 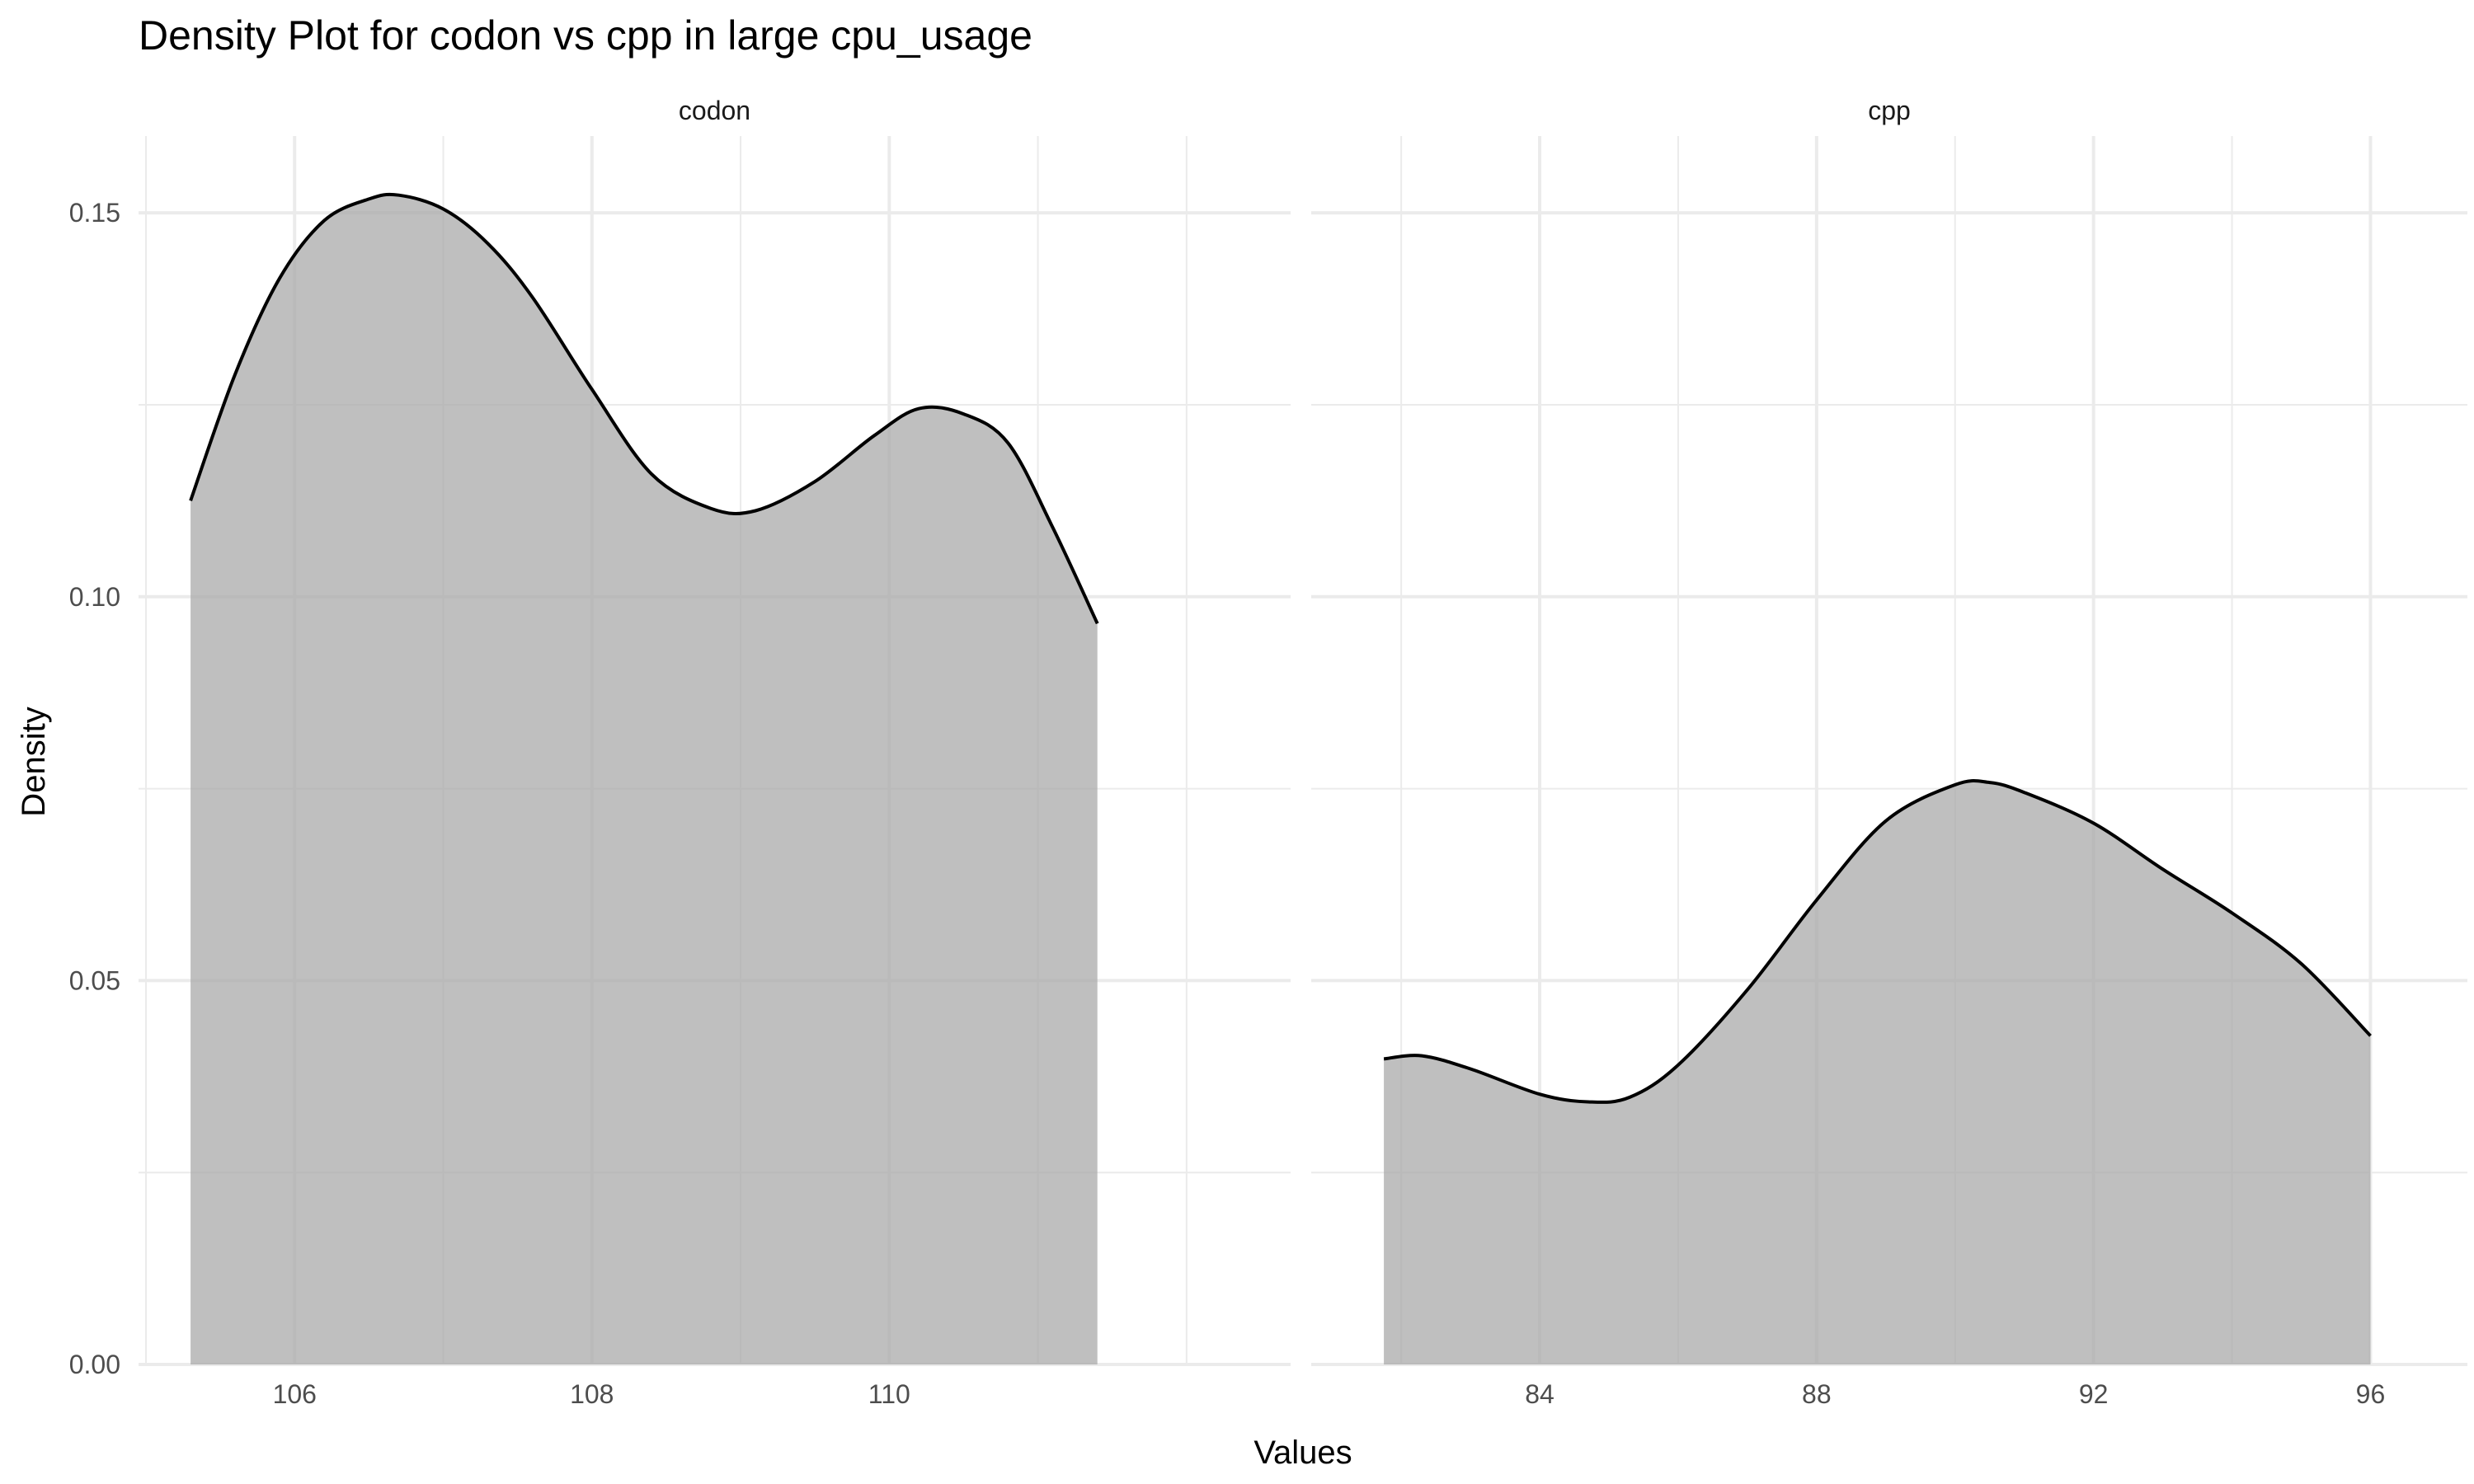 What do you see at coordinates (2371, 1394) in the screenshot?
I see `x-tick-label: 96` at bounding box center [2371, 1394].